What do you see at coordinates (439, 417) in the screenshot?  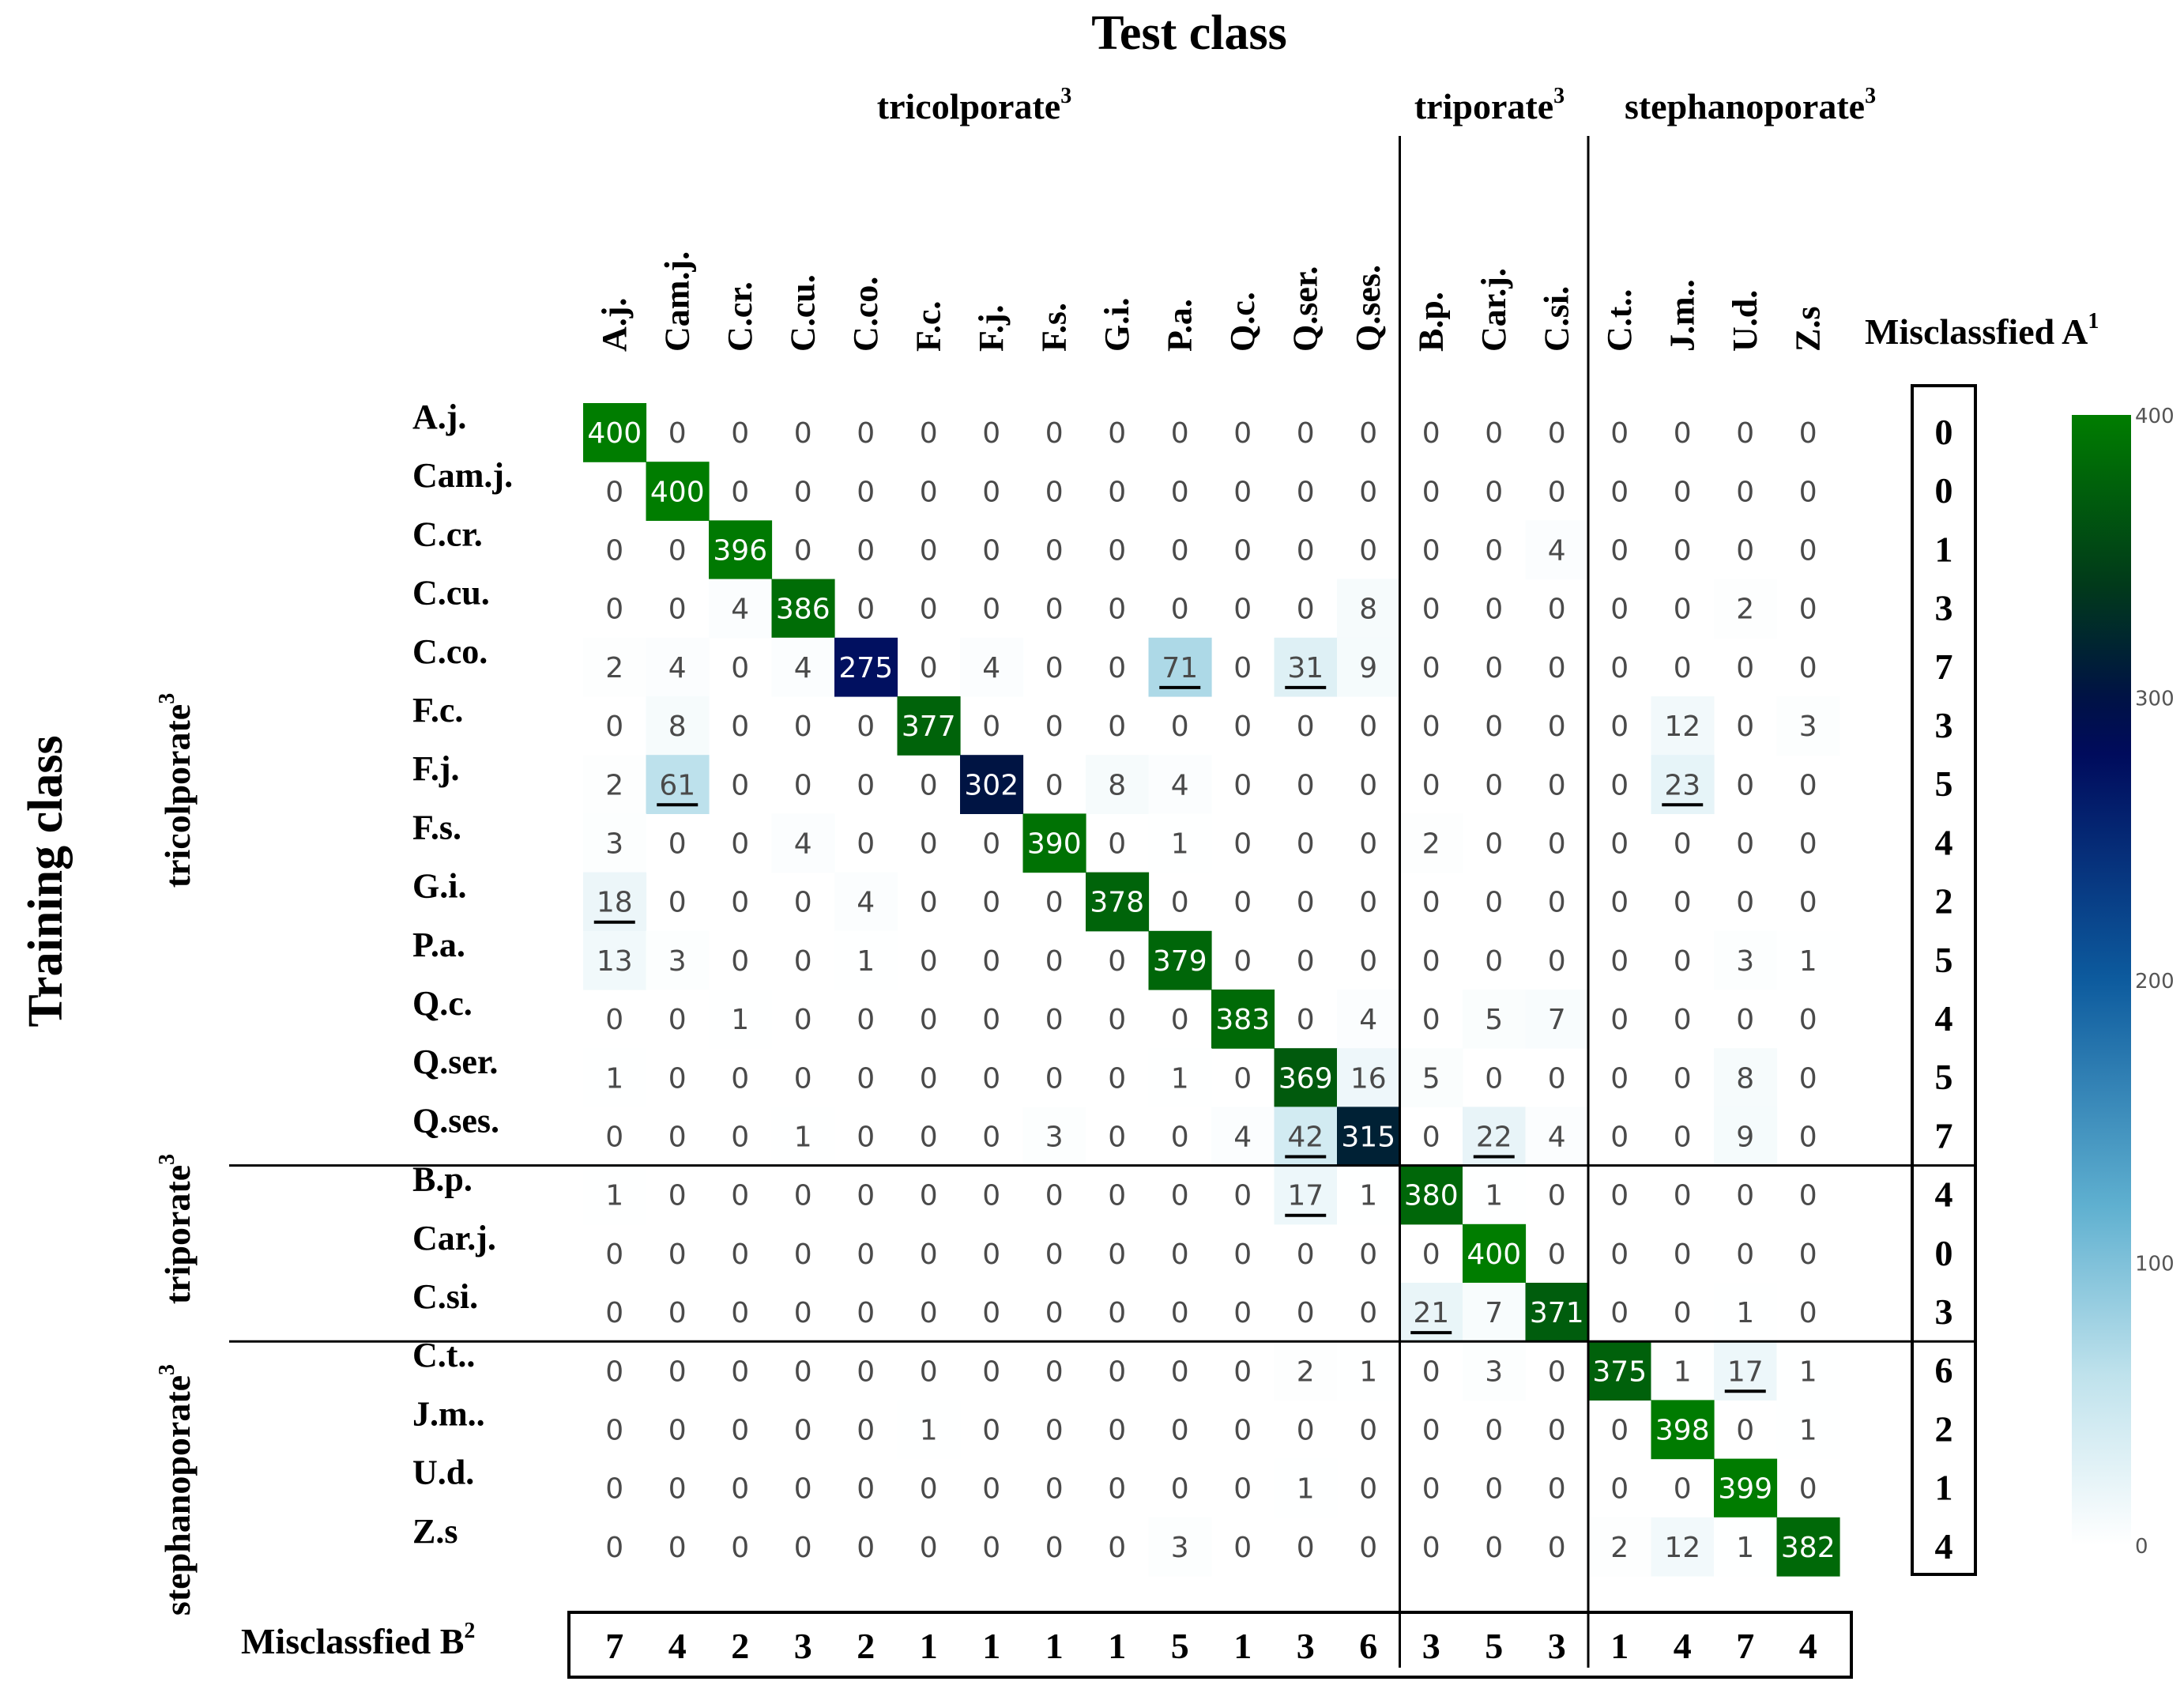 I see `row-label: A.j.` at bounding box center [439, 417].